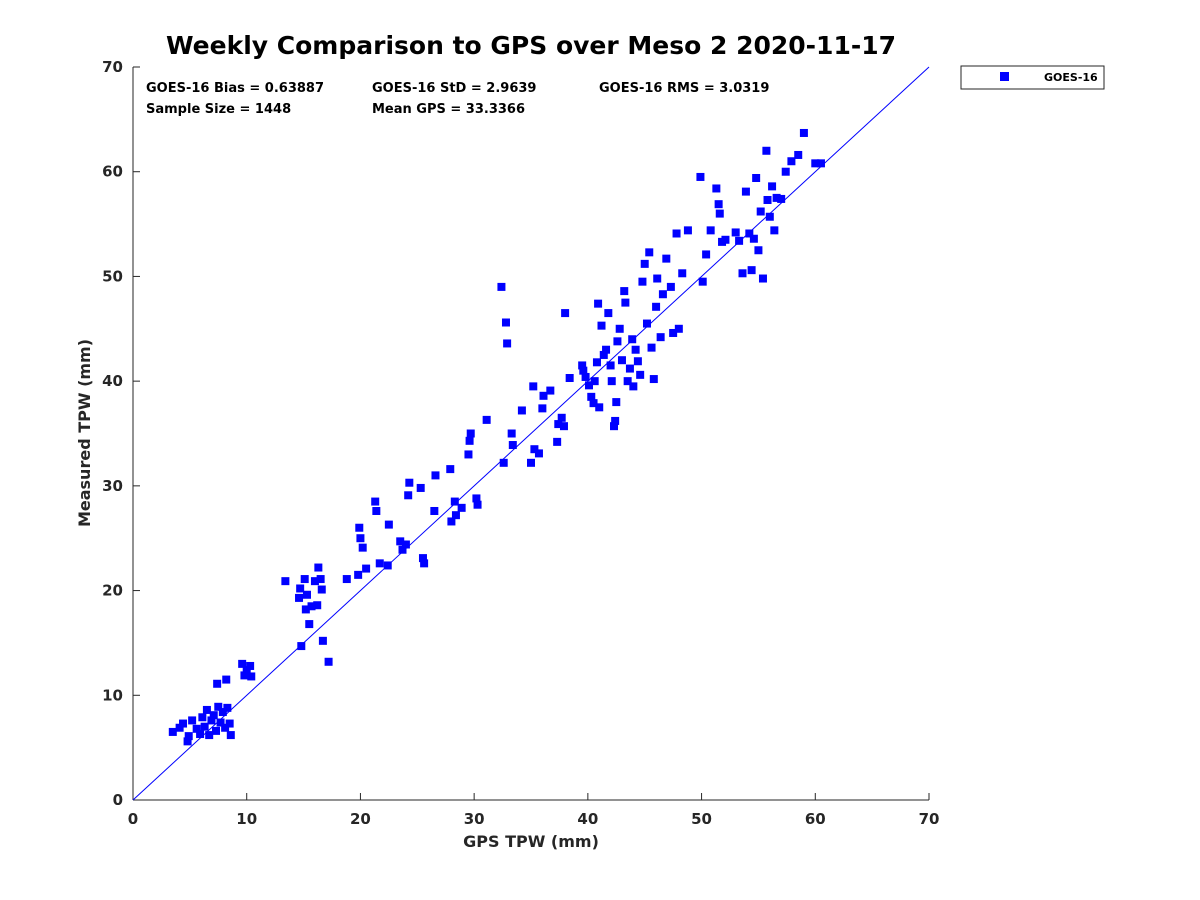 The width and height of the screenshot is (1200, 900). What do you see at coordinates (112, 486) in the screenshot?
I see `y-tick-label: 30` at bounding box center [112, 486].